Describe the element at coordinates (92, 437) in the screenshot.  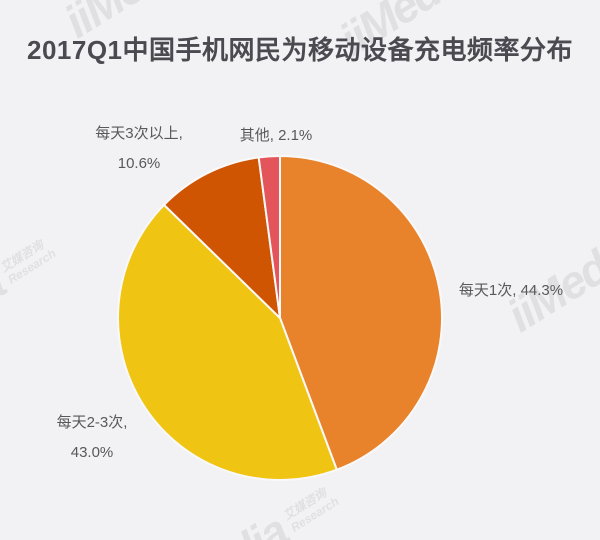
I see `slice-label-daily-2-3: 每天2-3次, 43.0%` at that location.